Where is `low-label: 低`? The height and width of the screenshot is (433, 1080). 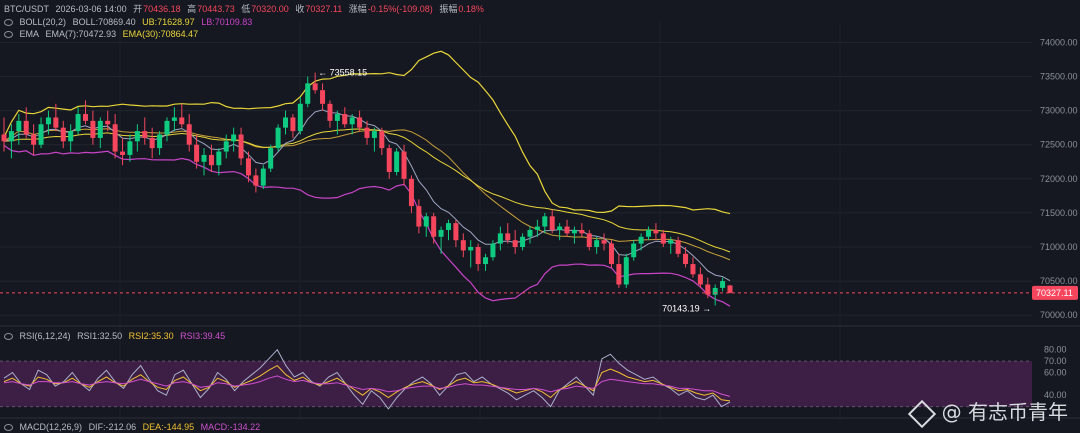 low-label: 低 is located at coordinates (246, 9).